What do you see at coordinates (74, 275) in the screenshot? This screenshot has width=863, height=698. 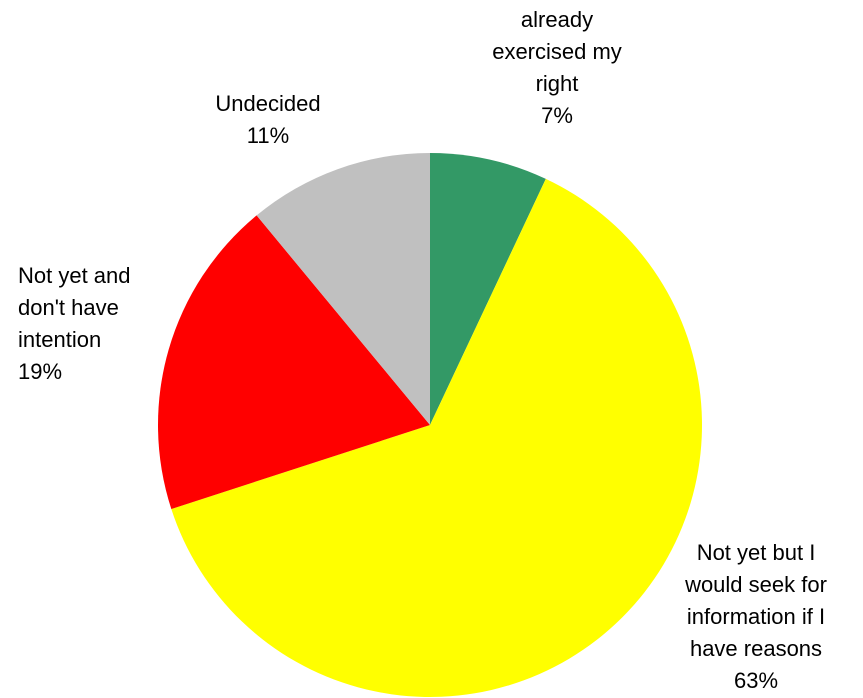 I see `slice-label-line: Not yet and` at bounding box center [74, 275].